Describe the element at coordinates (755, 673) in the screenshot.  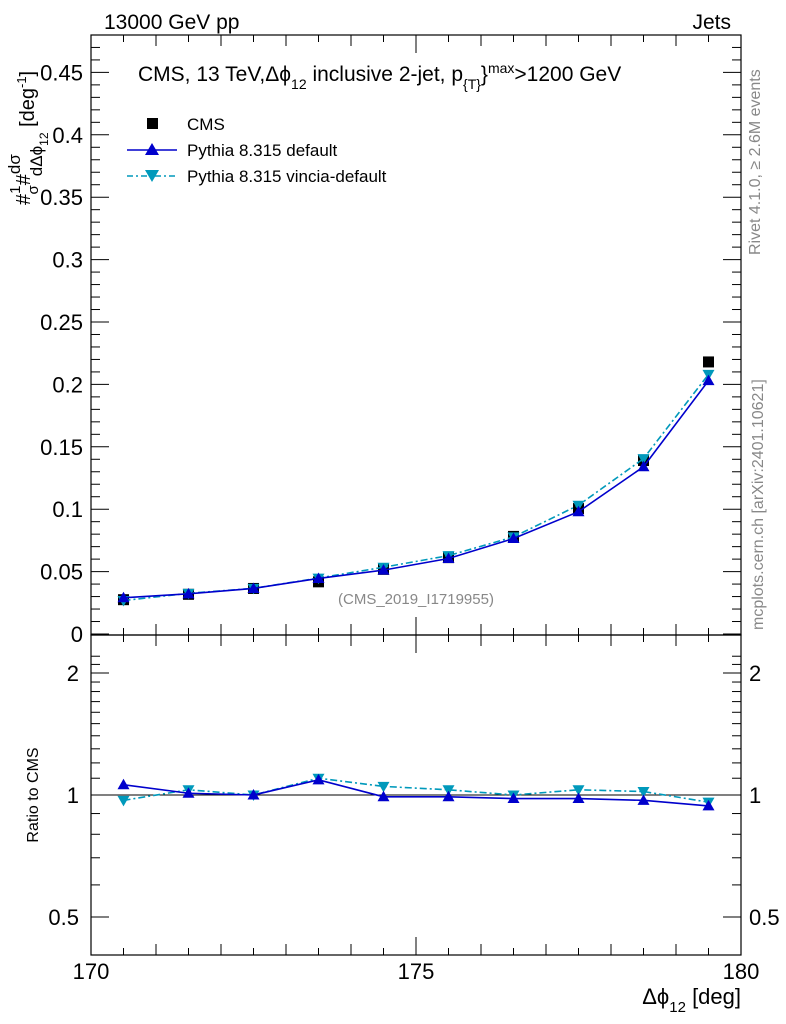
I see `ratio-y-tick-label-right: 2` at that location.